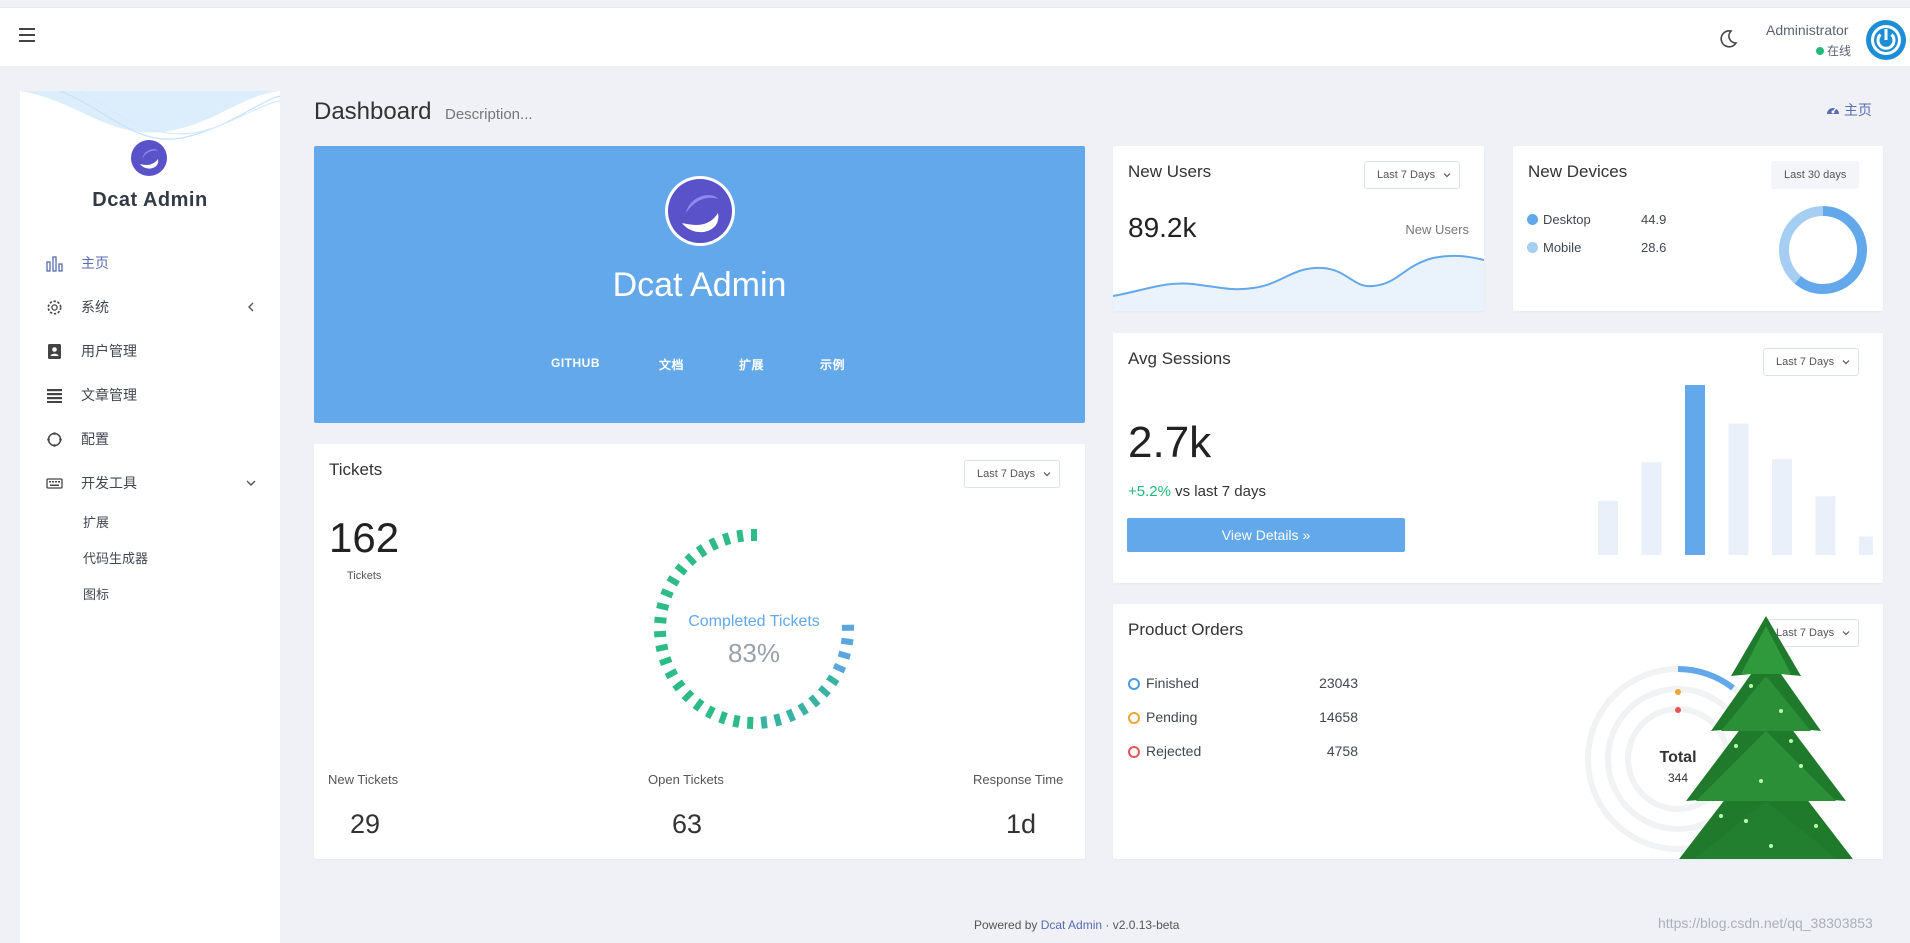 The width and height of the screenshot is (1910, 943). I want to click on new-devices-period-select: Last 30 days, so click(1815, 175).